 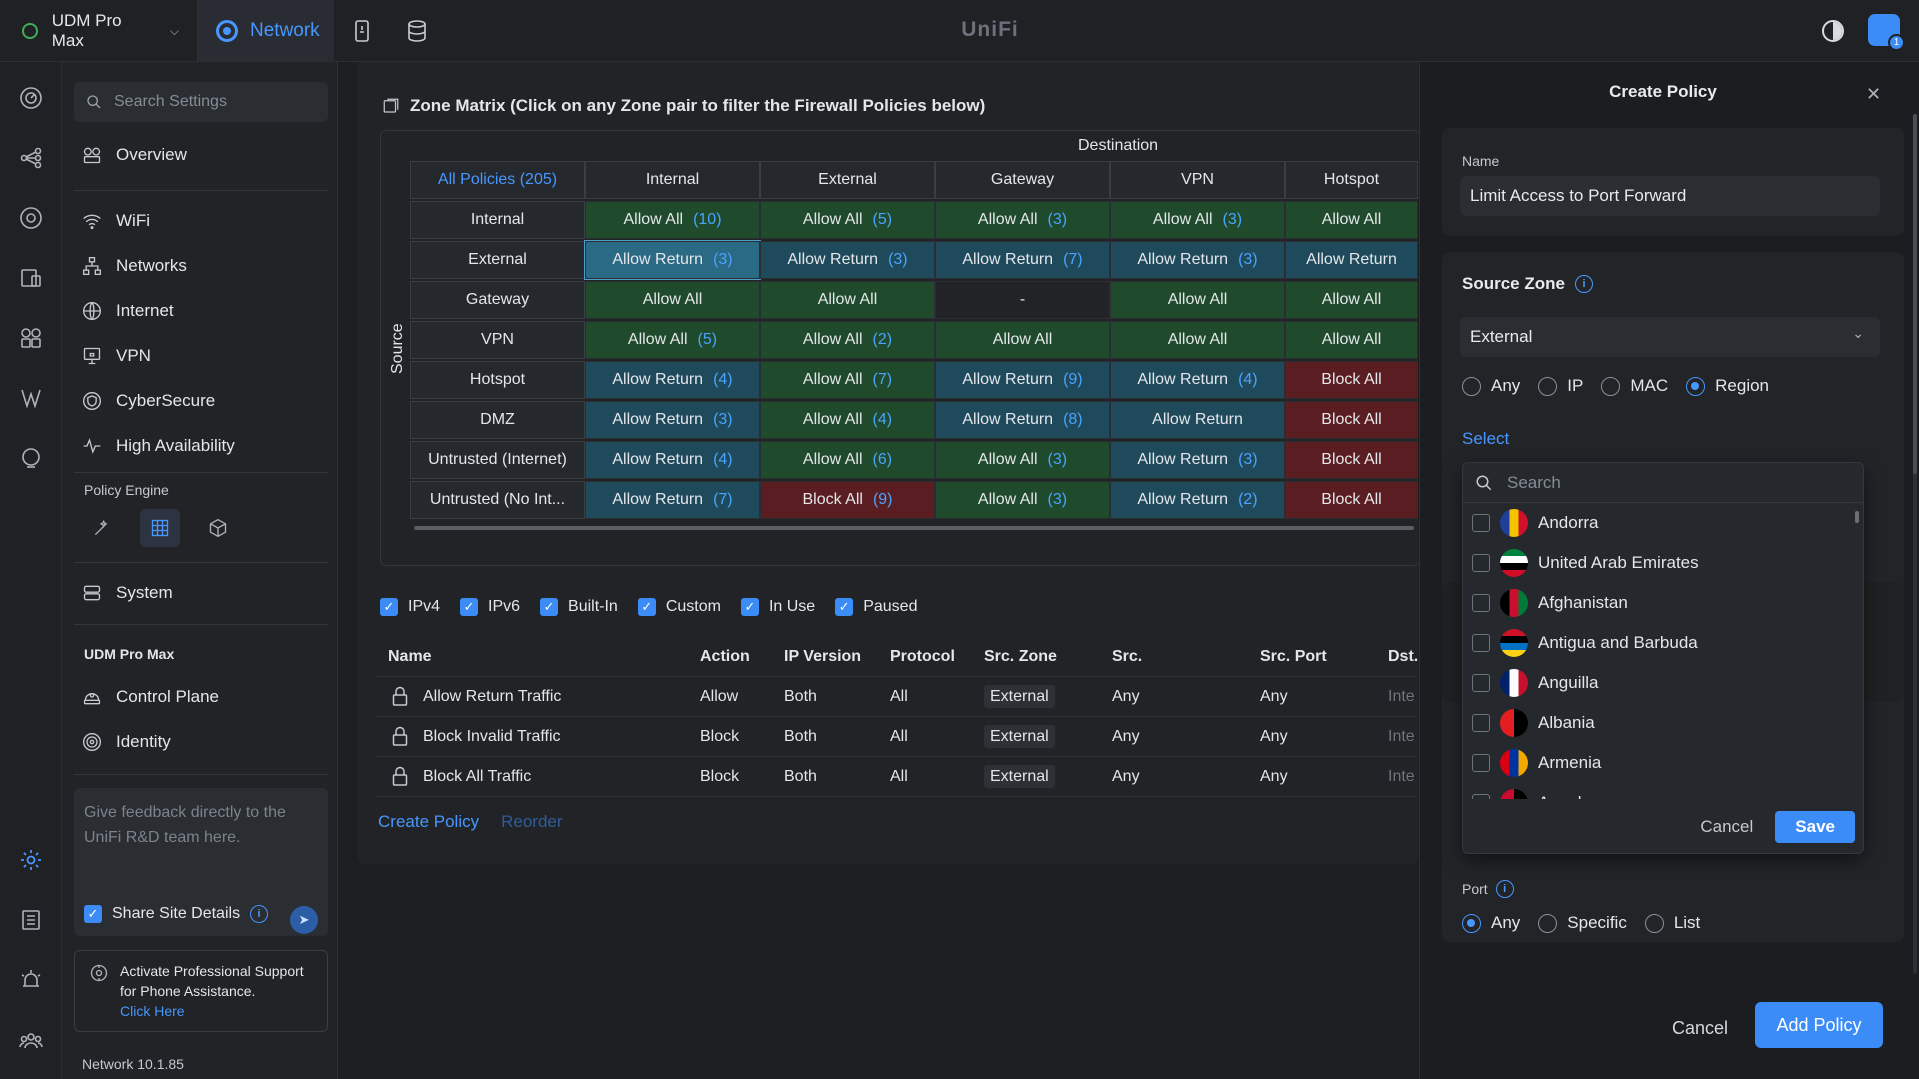 What do you see at coordinates (490, 607) in the screenshot?
I see `filter-checkbox: ✓ IPv6` at bounding box center [490, 607].